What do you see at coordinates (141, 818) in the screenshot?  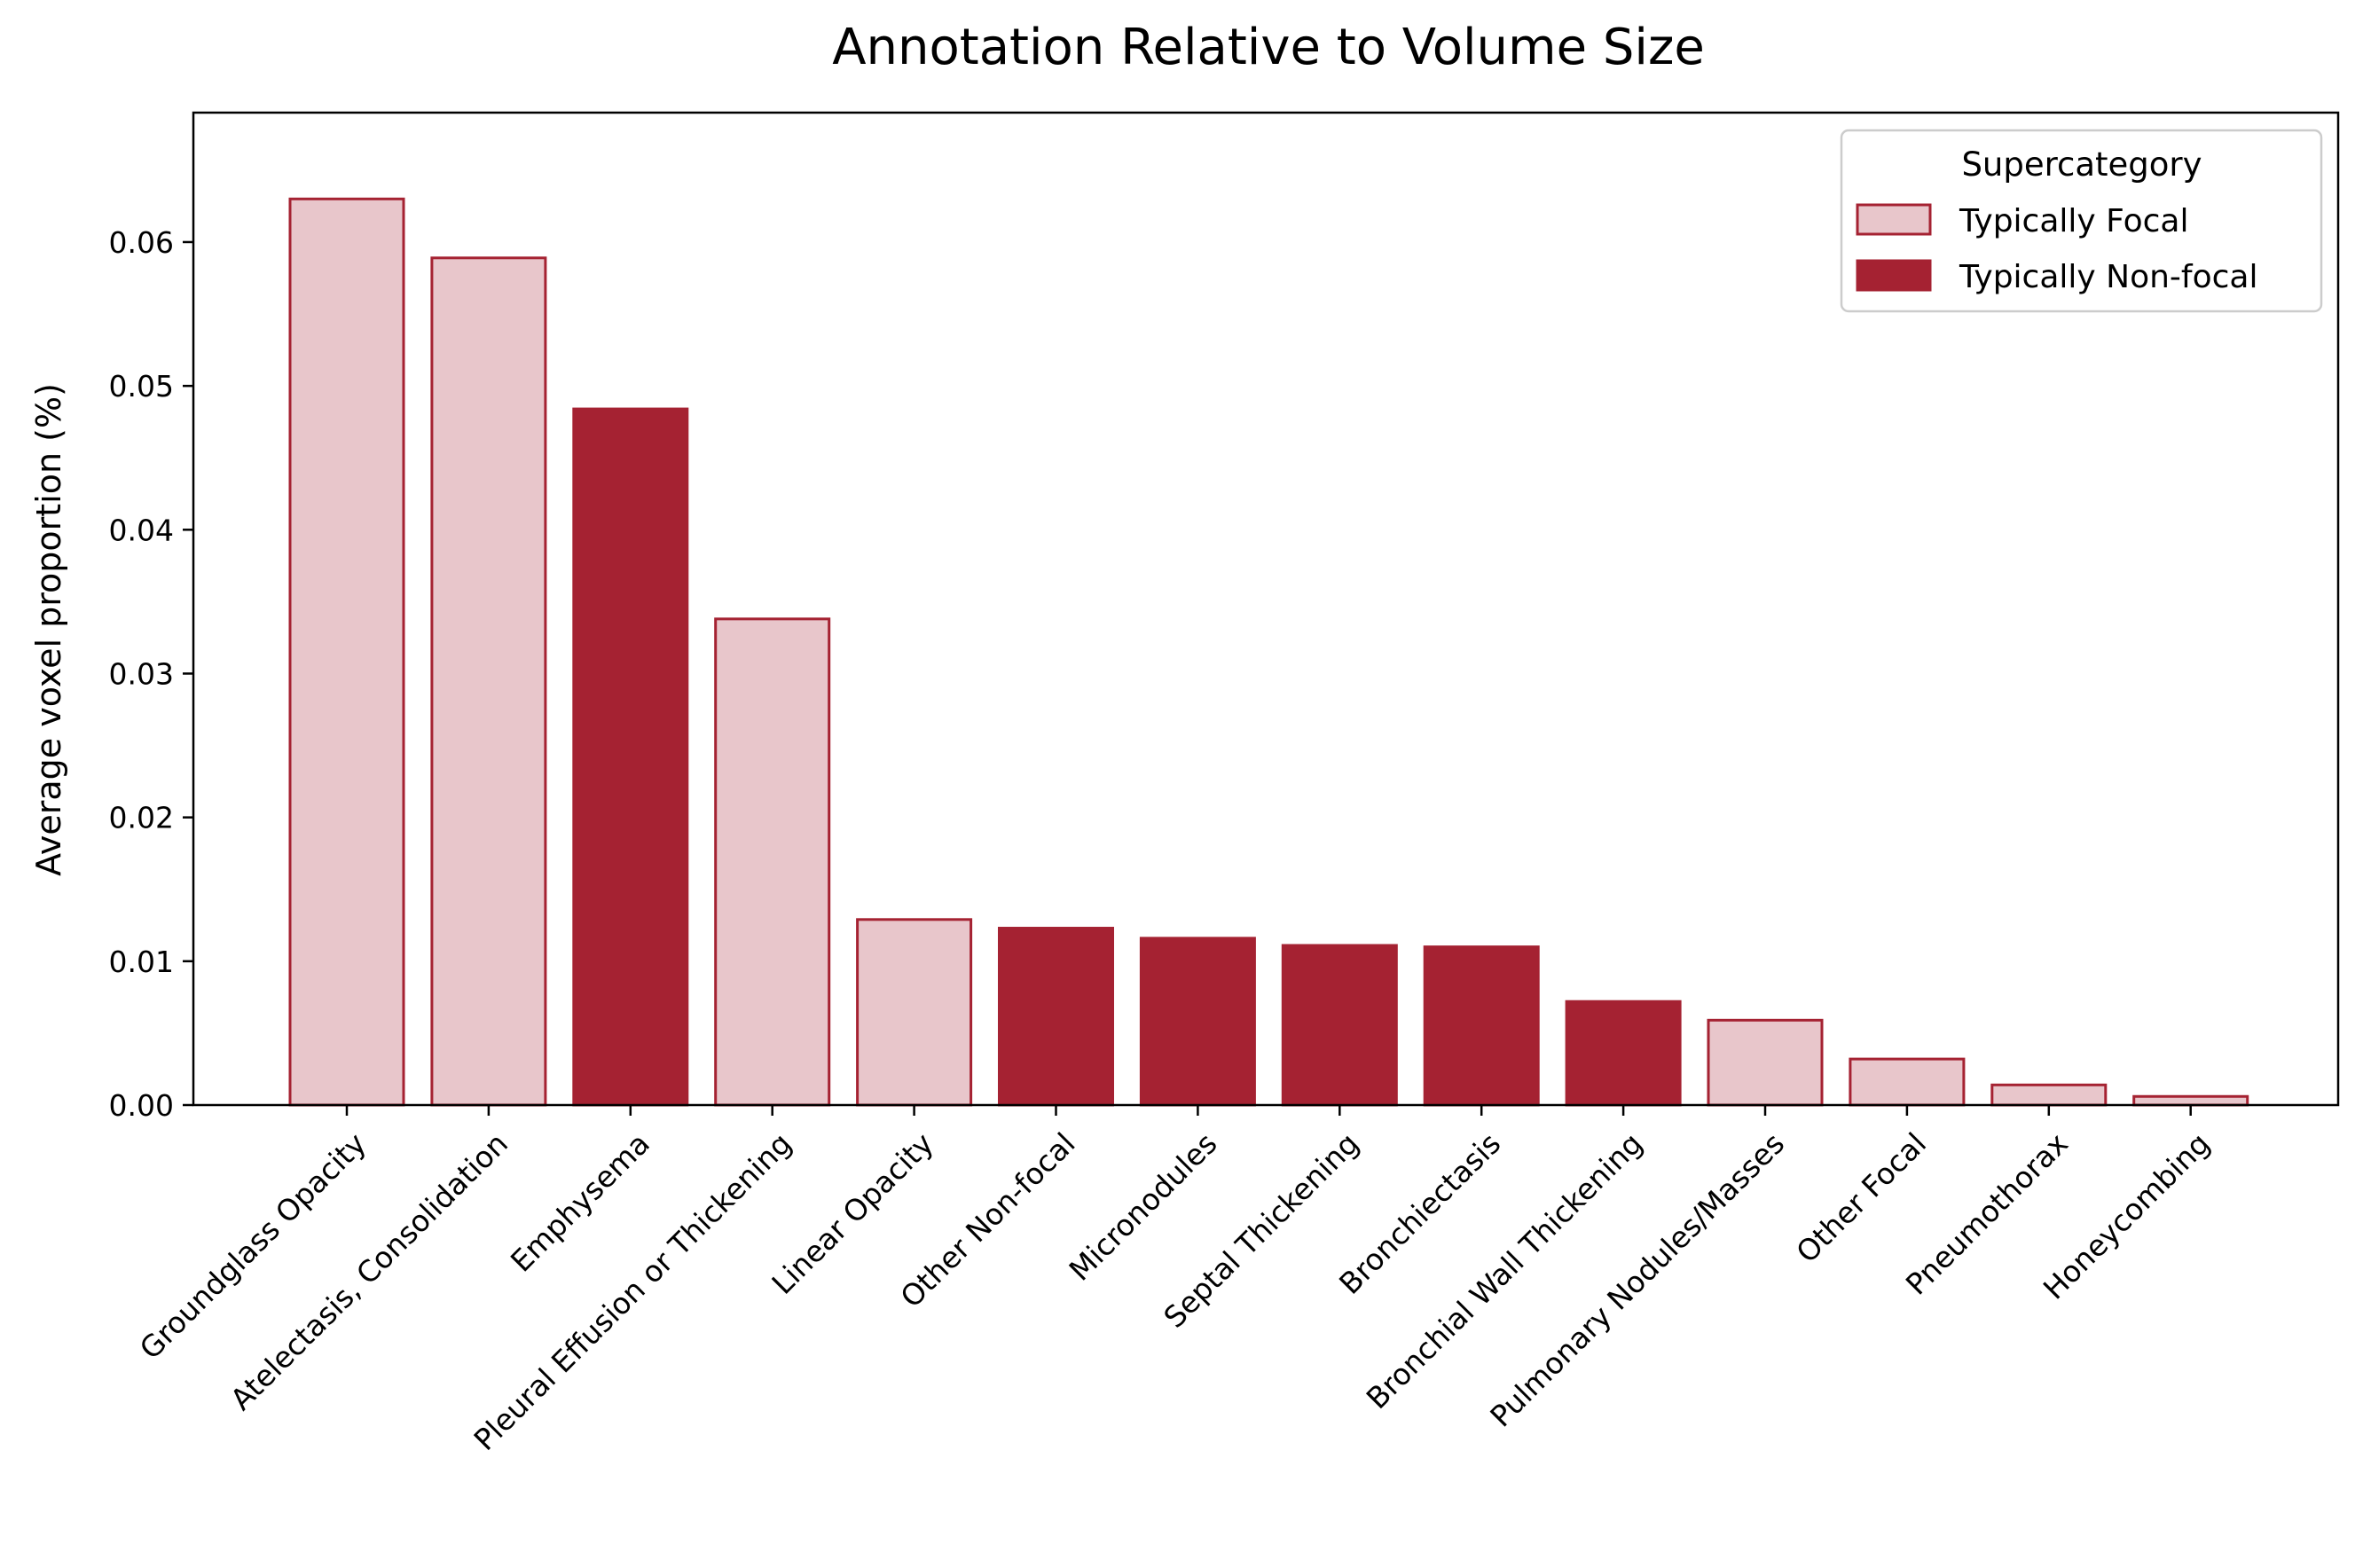 I see `y-tick-label: 0.02` at bounding box center [141, 818].